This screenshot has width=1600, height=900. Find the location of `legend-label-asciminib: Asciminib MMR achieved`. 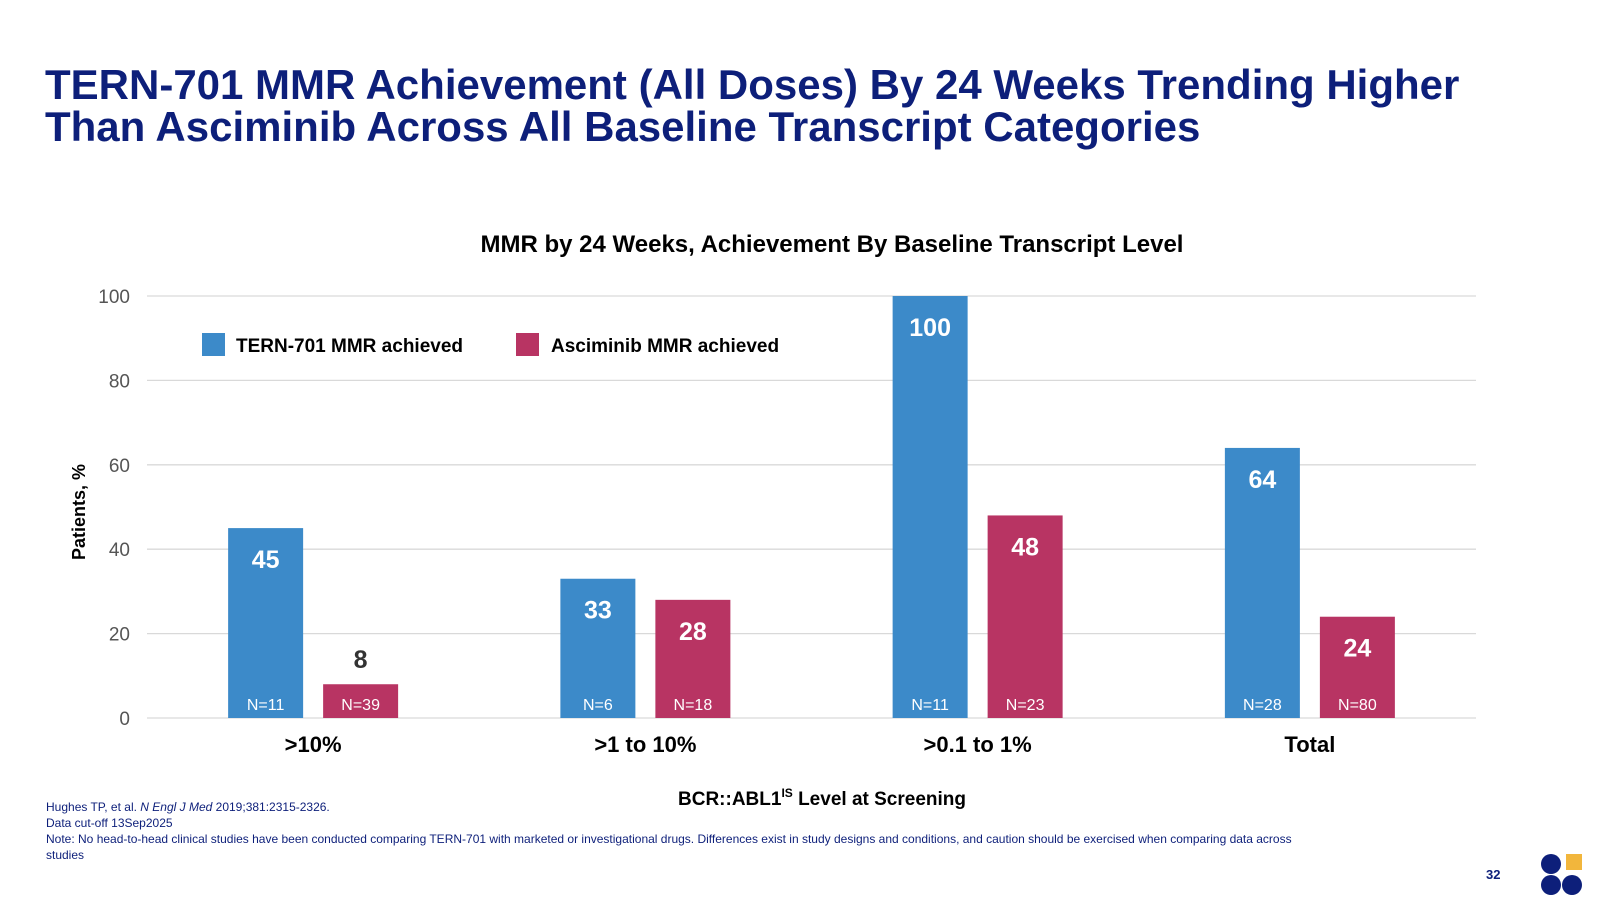

legend-label-asciminib: Asciminib MMR achieved is located at coordinates (665, 346).